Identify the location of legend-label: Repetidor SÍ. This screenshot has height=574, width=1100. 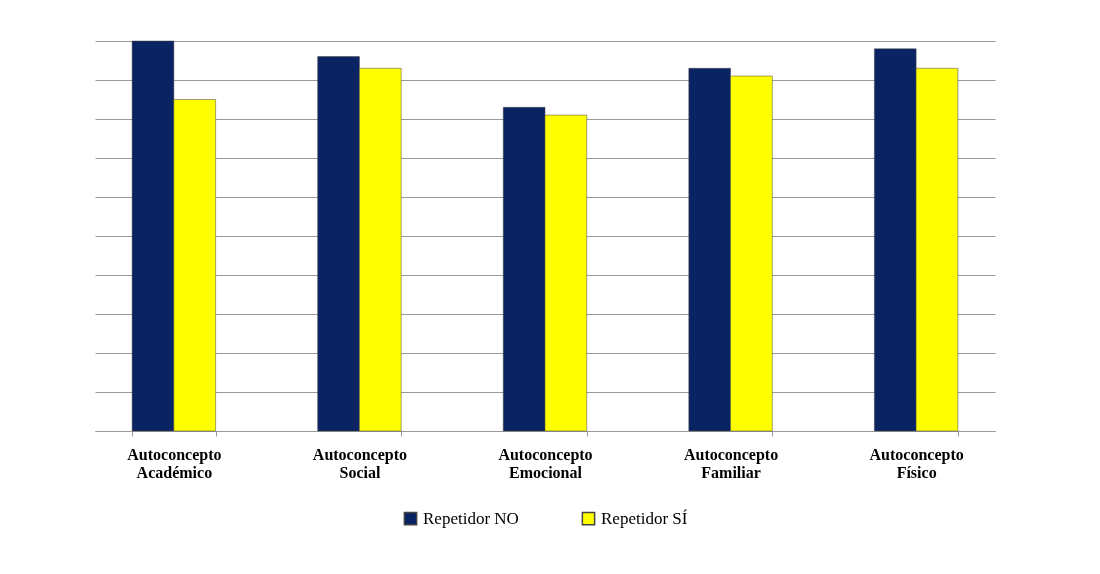
(644, 518).